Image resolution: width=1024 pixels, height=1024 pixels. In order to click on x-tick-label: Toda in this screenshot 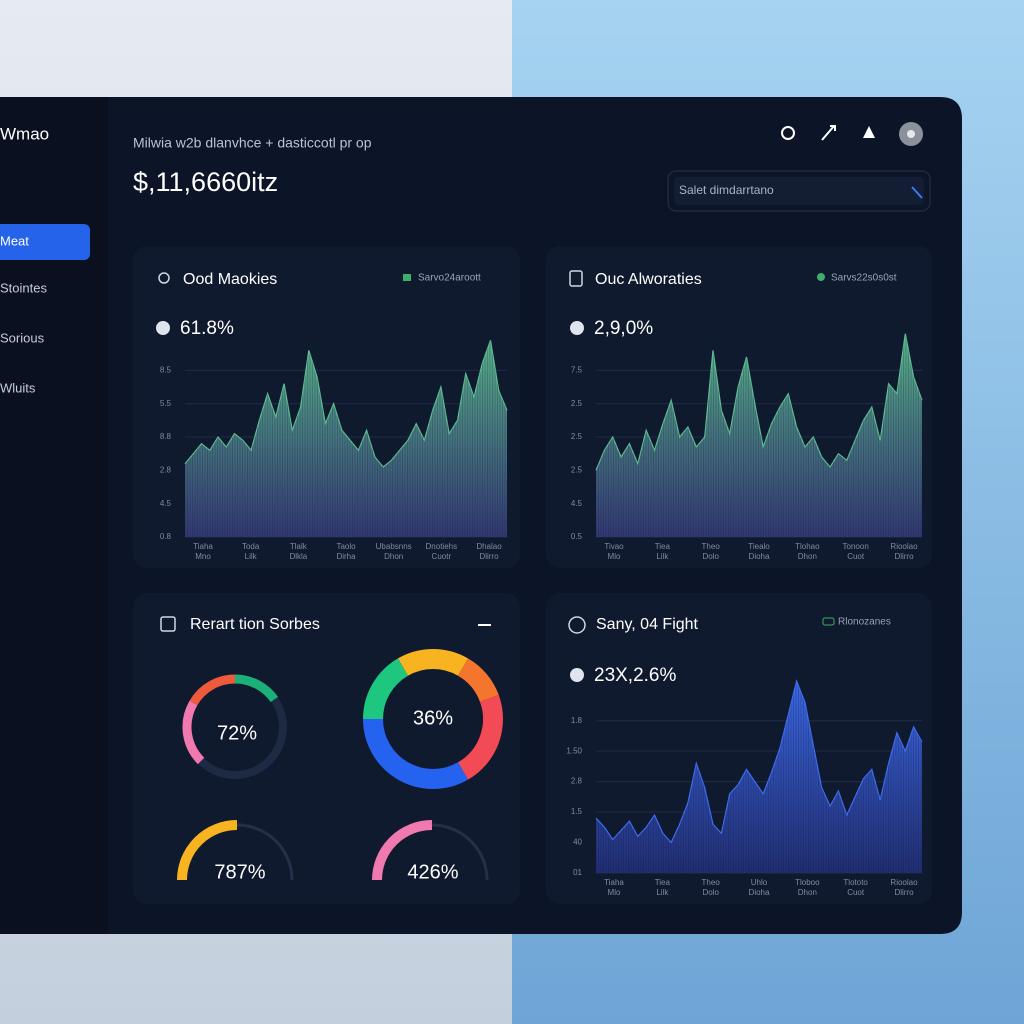, I will do `click(251, 546)`.